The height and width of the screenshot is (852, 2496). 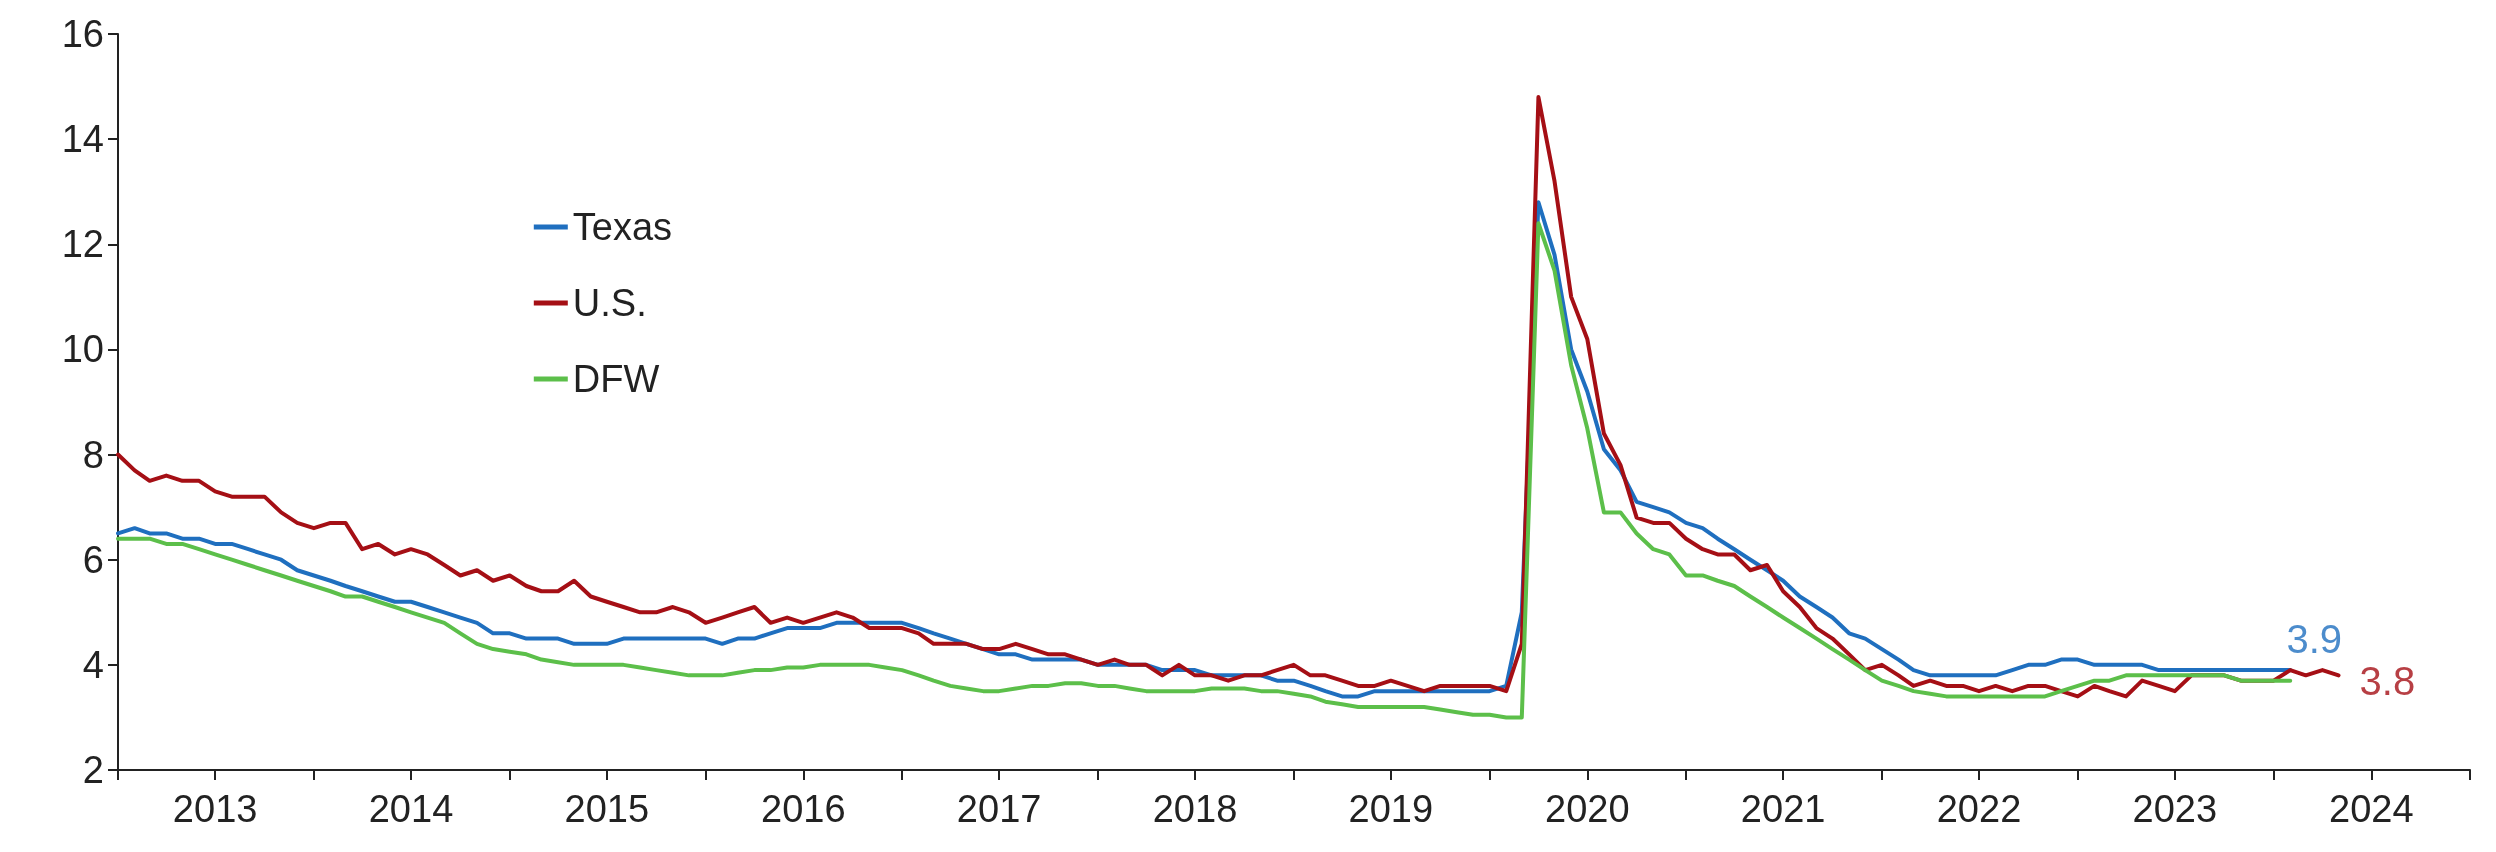 What do you see at coordinates (1979, 809) in the screenshot?
I see `x-tick-label: 2022` at bounding box center [1979, 809].